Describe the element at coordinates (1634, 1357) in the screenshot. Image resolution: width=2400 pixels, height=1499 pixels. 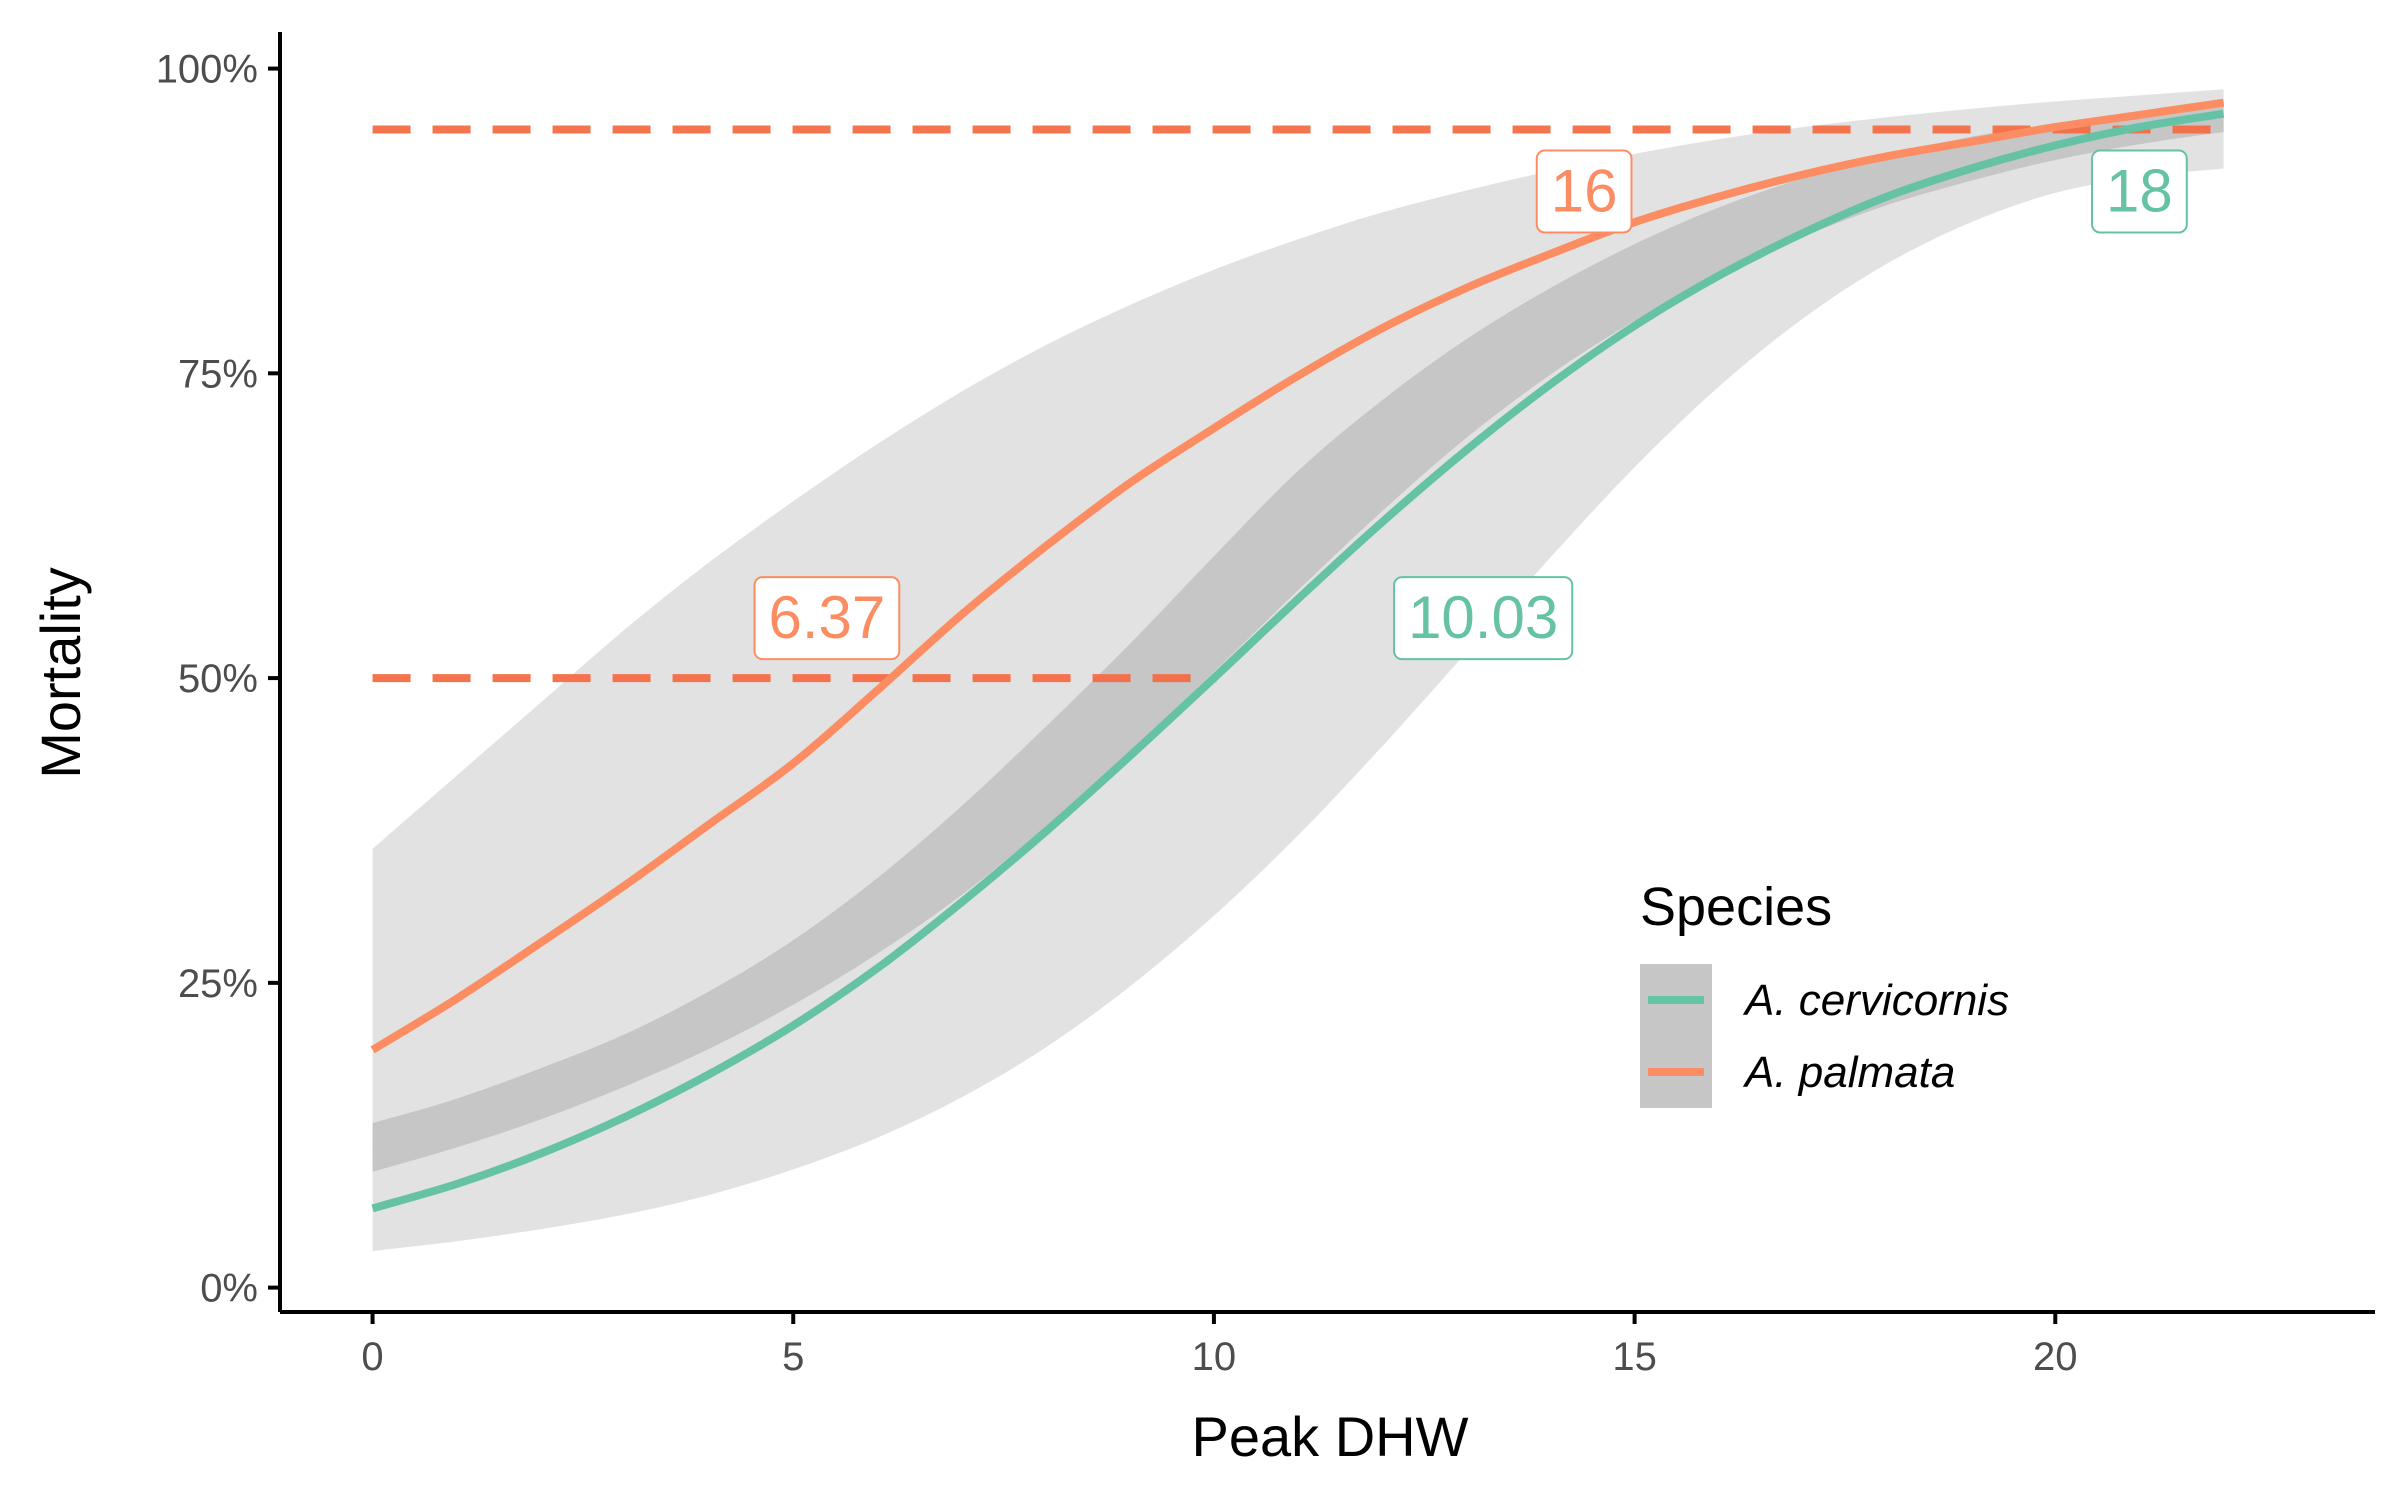
I see `x-tick-label: 15` at that location.